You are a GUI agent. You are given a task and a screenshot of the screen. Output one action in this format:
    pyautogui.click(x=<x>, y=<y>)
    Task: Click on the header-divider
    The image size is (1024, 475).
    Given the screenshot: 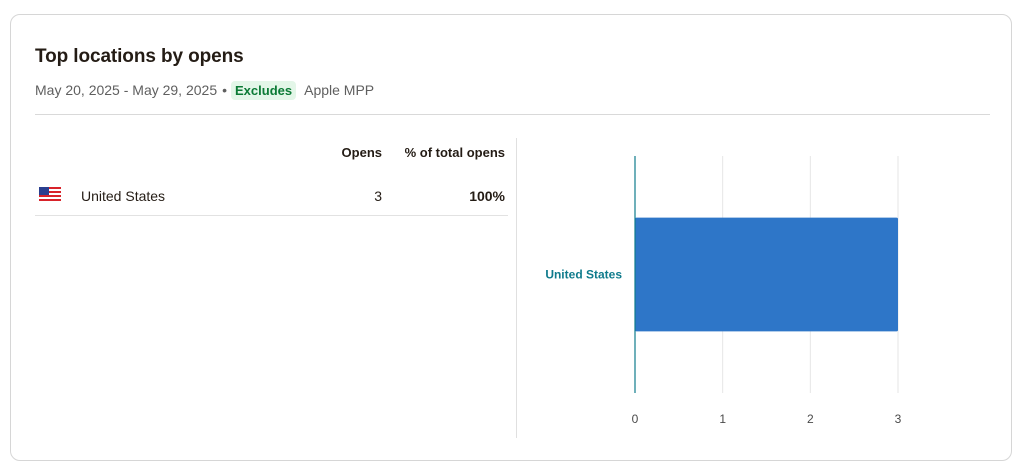 What is the action you would take?
    pyautogui.click(x=512, y=114)
    